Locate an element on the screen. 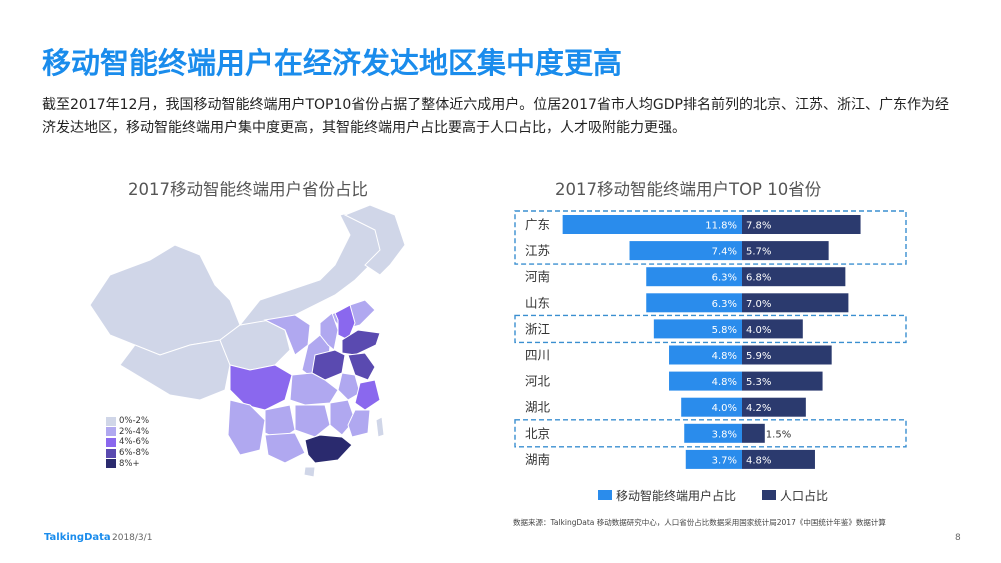  user-share-label: 7.4% is located at coordinates (724, 252).